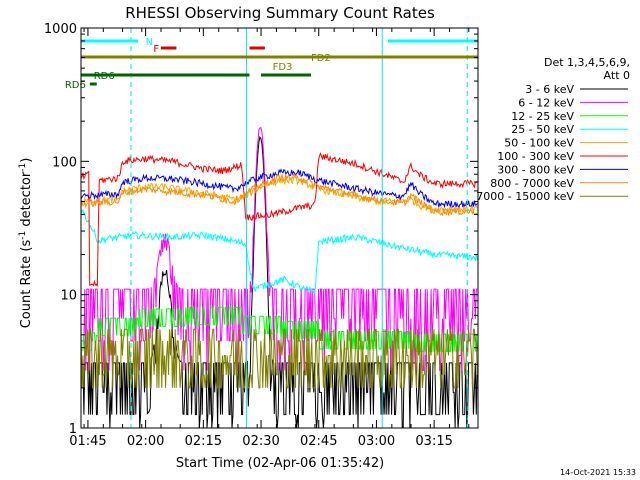 This screenshot has height=480, width=640. What do you see at coordinates (546, 102) in the screenshot?
I see `legend-label-6-12-kev: 6 - 12 keV` at bounding box center [546, 102].